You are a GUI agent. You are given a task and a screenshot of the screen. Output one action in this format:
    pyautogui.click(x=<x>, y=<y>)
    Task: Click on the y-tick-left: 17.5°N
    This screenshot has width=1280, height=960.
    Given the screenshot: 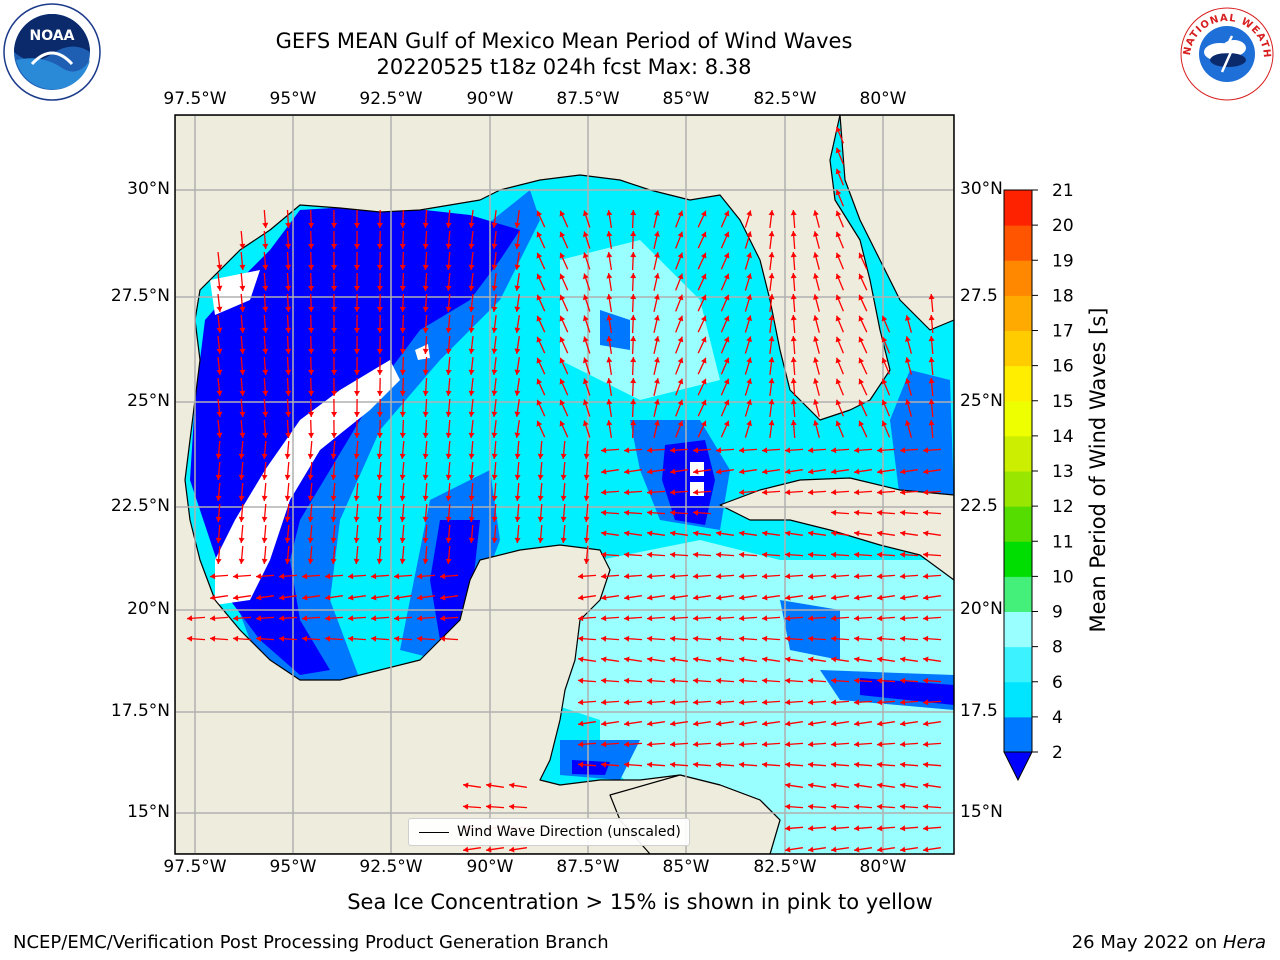 What is the action you would take?
    pyautogui.click(x=140, y=711)
    